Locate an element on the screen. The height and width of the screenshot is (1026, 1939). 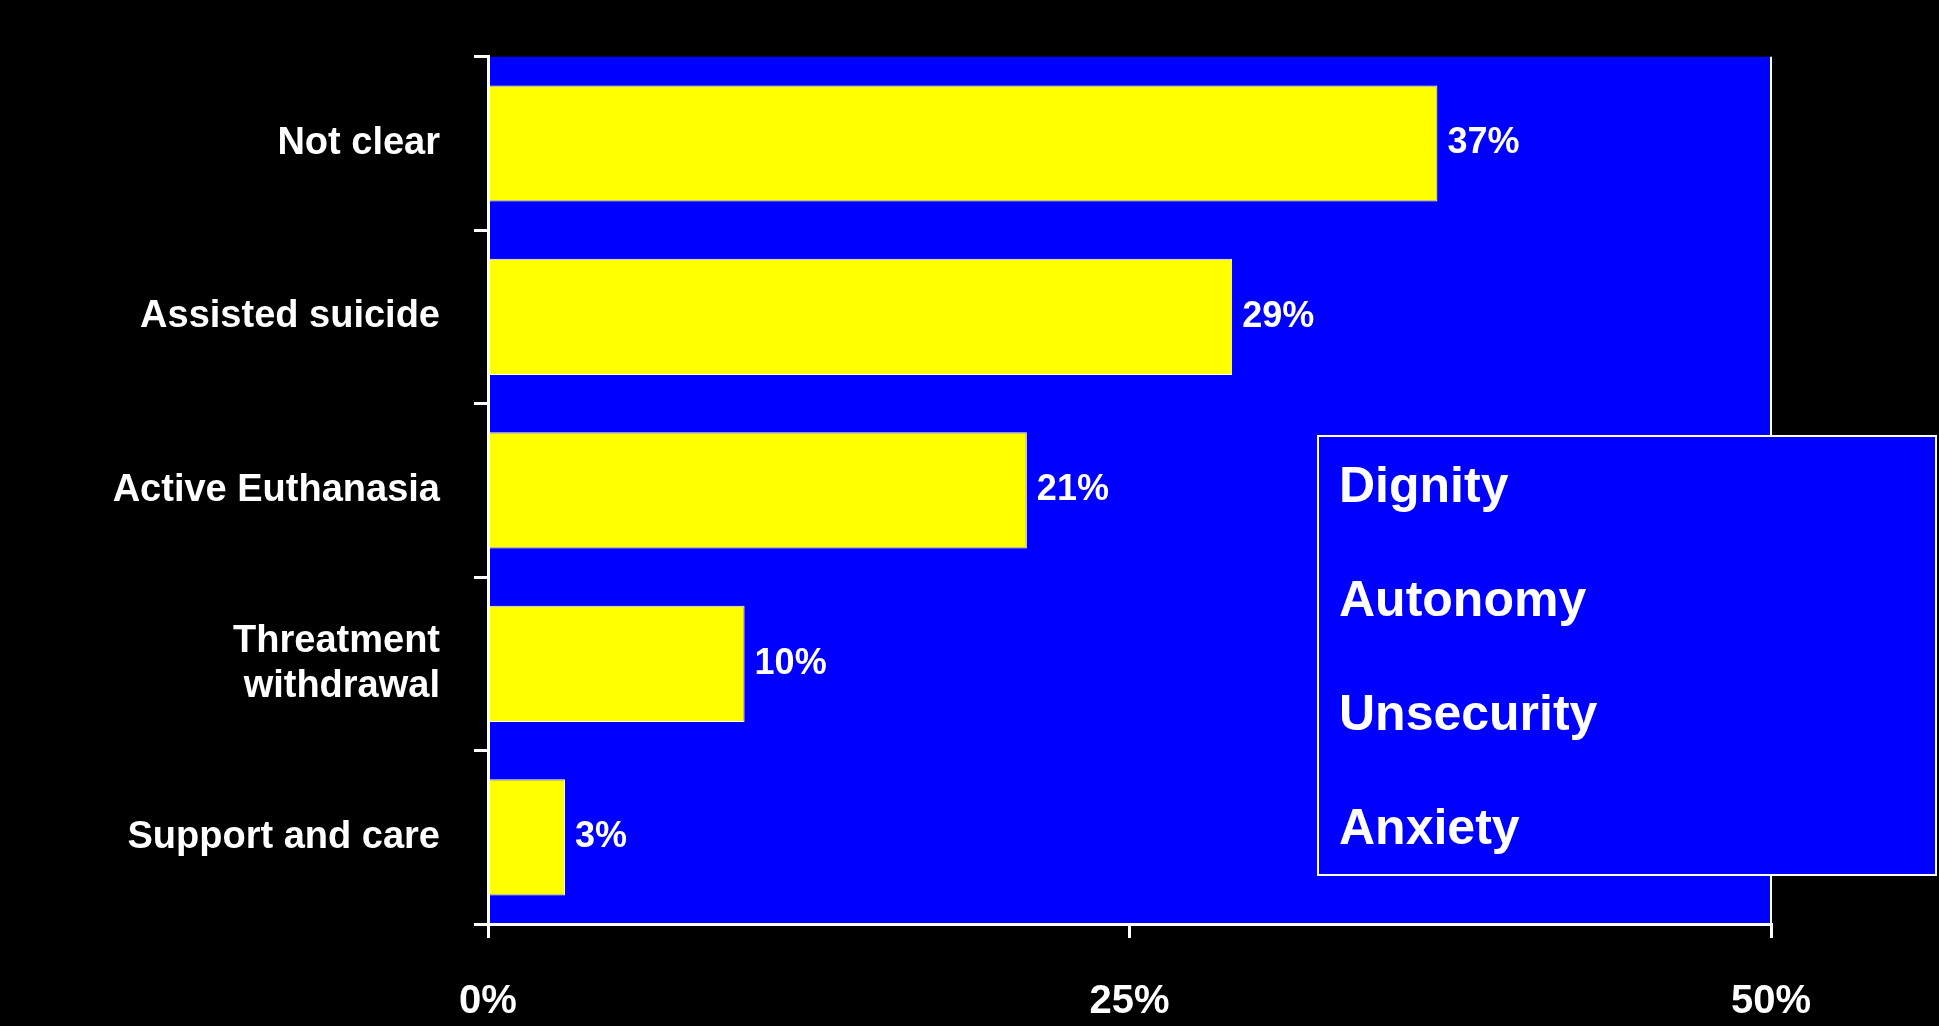
annotation: Dignity is located at coordinates (1424, 485).